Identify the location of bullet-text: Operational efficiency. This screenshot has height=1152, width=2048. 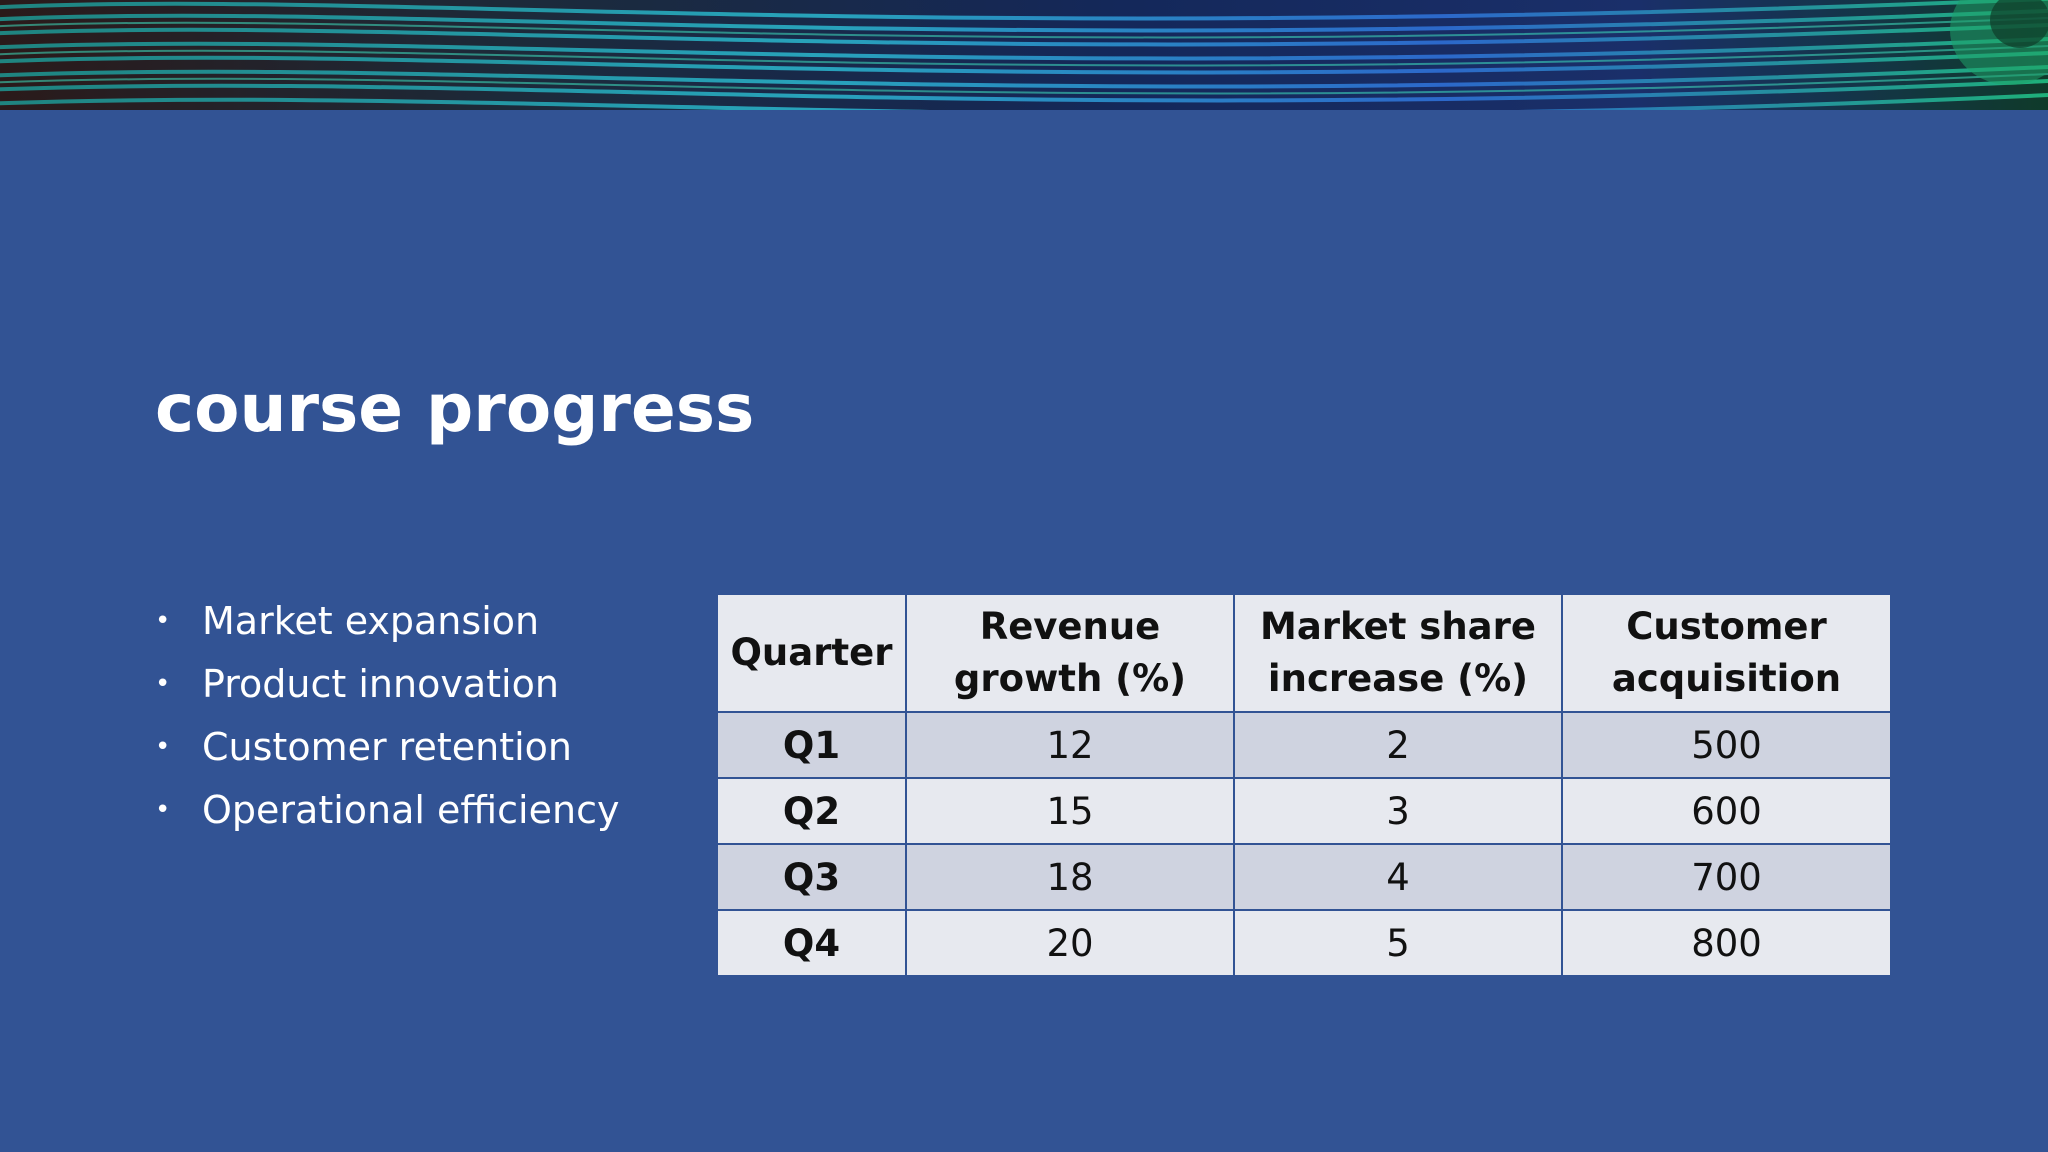
(411, 810).